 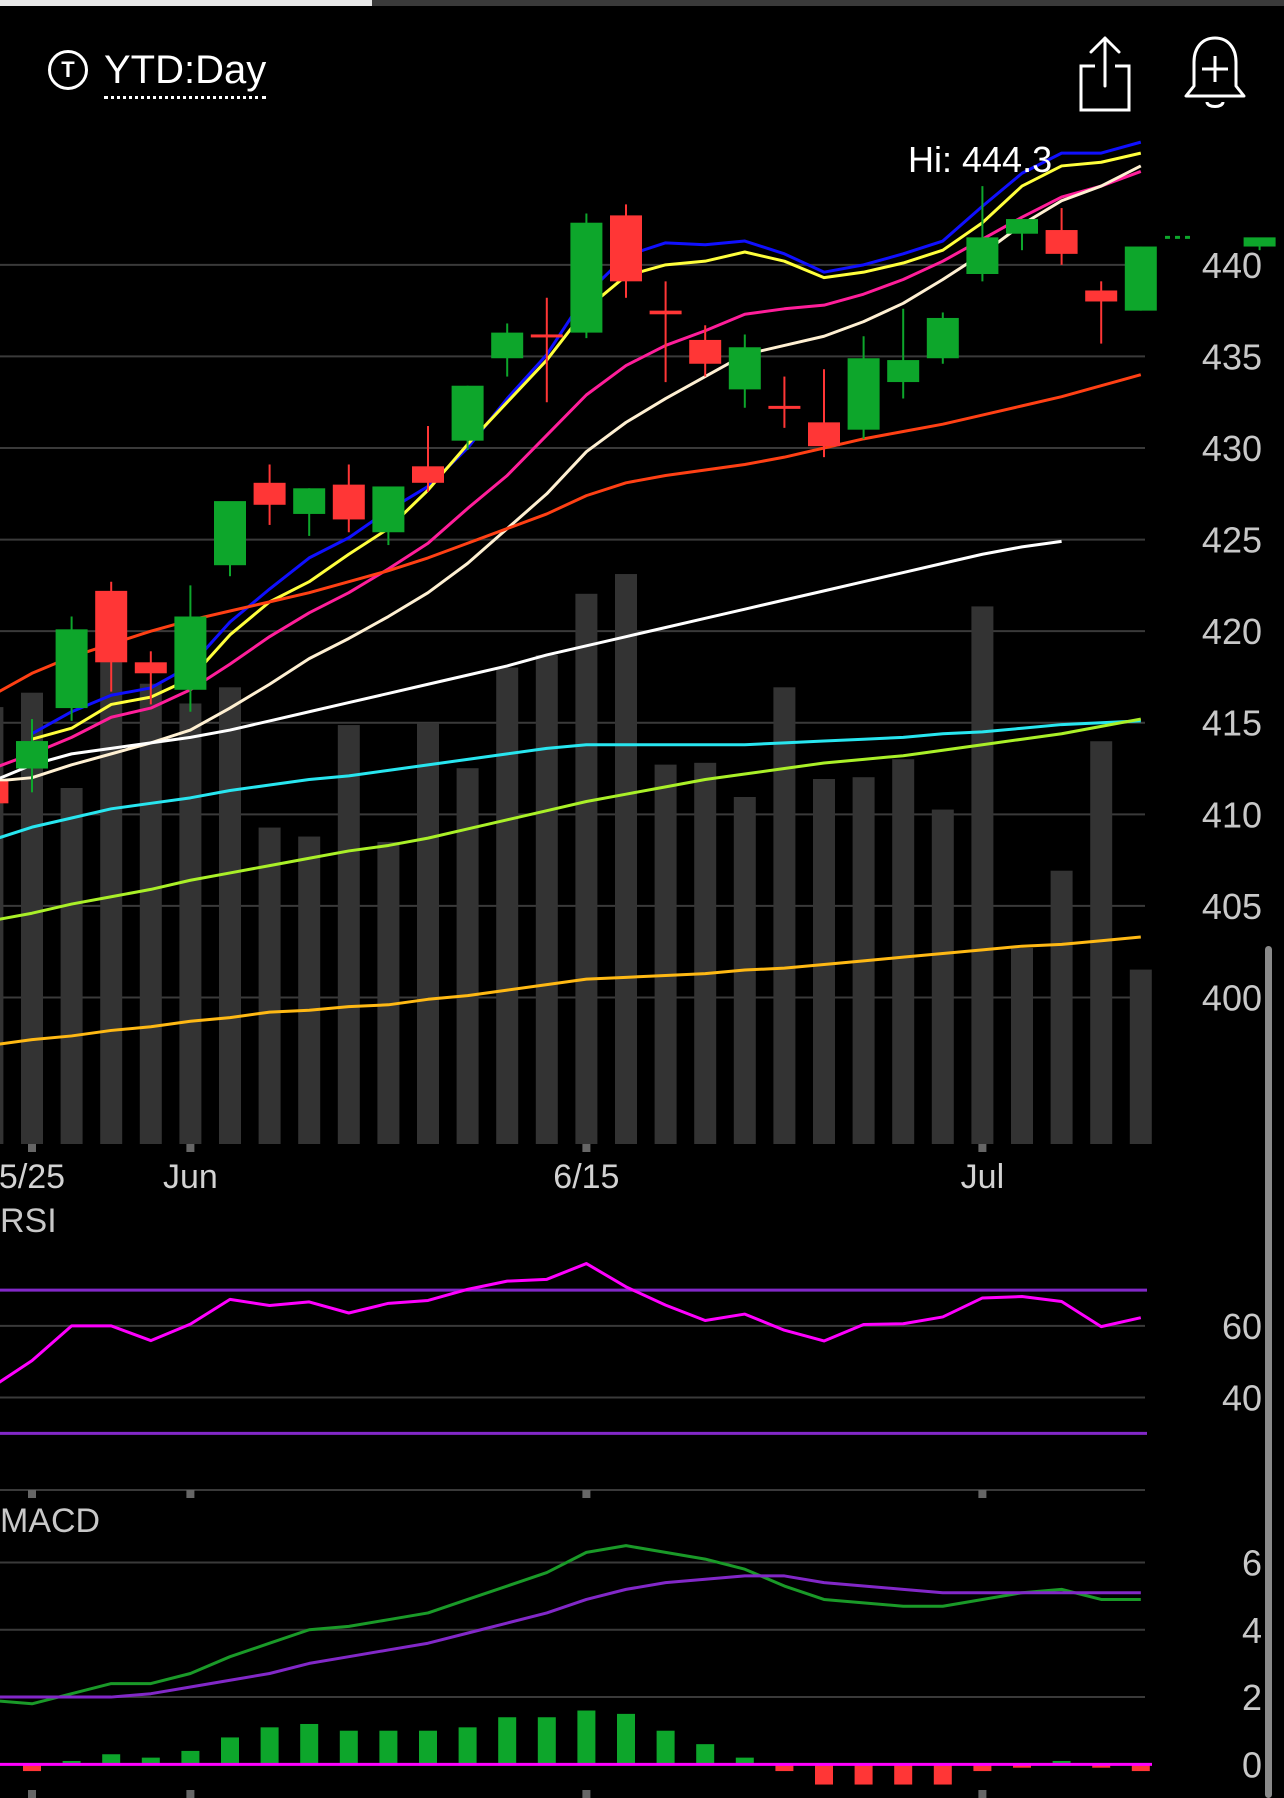 I want to click on load-progress-fill, so click(x=186, y=3).